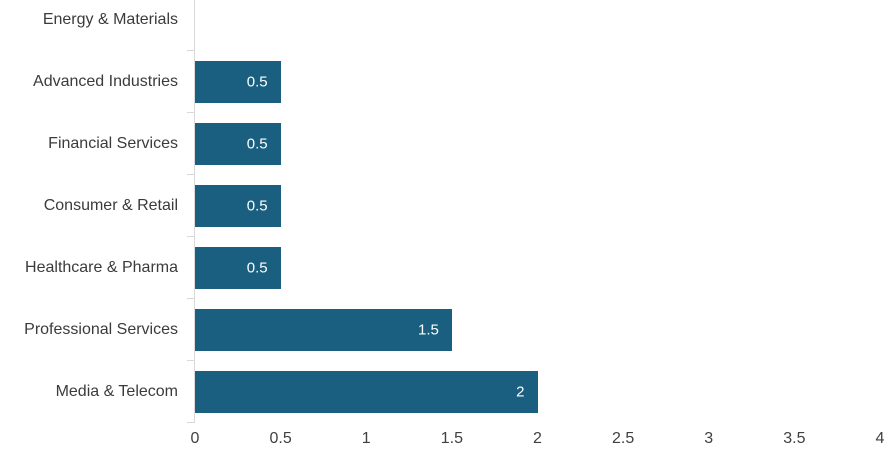 The width and height of the screenshot is (894, 465). I want to click on plot-track, so click(533, 25).